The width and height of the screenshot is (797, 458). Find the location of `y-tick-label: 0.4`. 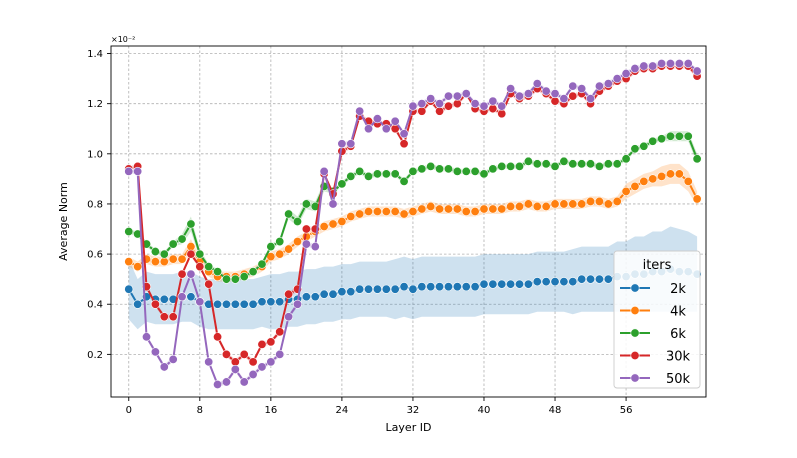

y-tick-label: 0.4 is located at coordinates (95, 305).